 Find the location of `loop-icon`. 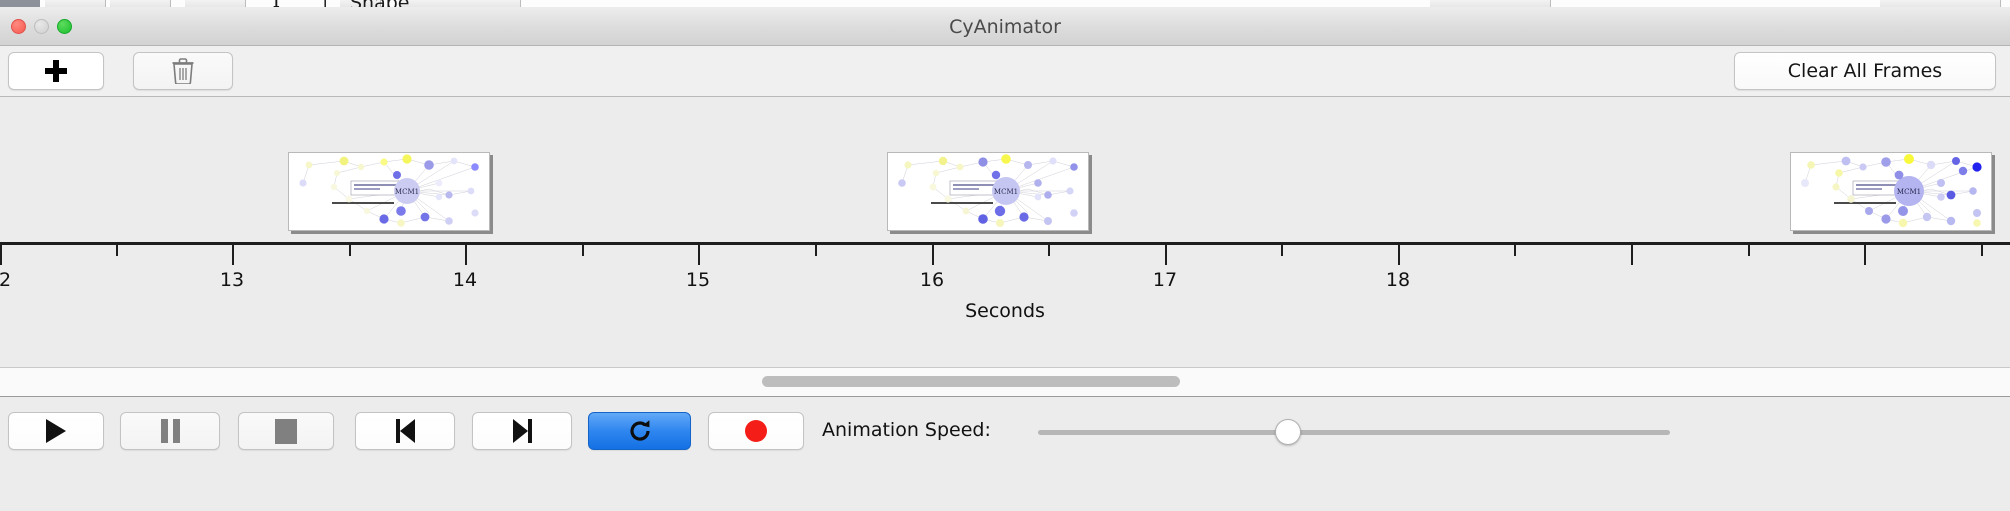

loop-icon is located at coordinates (639, 430).